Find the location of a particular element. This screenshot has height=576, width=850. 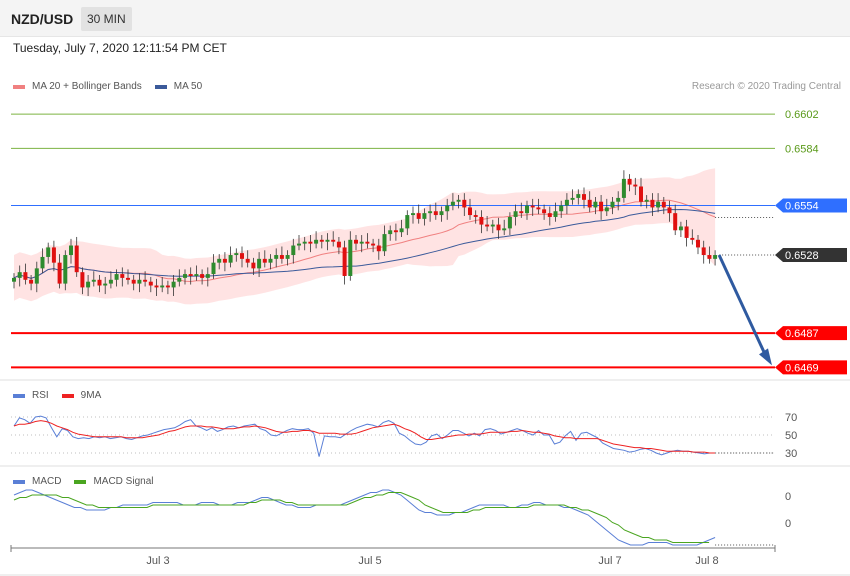

rsi-swatch is located at coordinates (19, 395).